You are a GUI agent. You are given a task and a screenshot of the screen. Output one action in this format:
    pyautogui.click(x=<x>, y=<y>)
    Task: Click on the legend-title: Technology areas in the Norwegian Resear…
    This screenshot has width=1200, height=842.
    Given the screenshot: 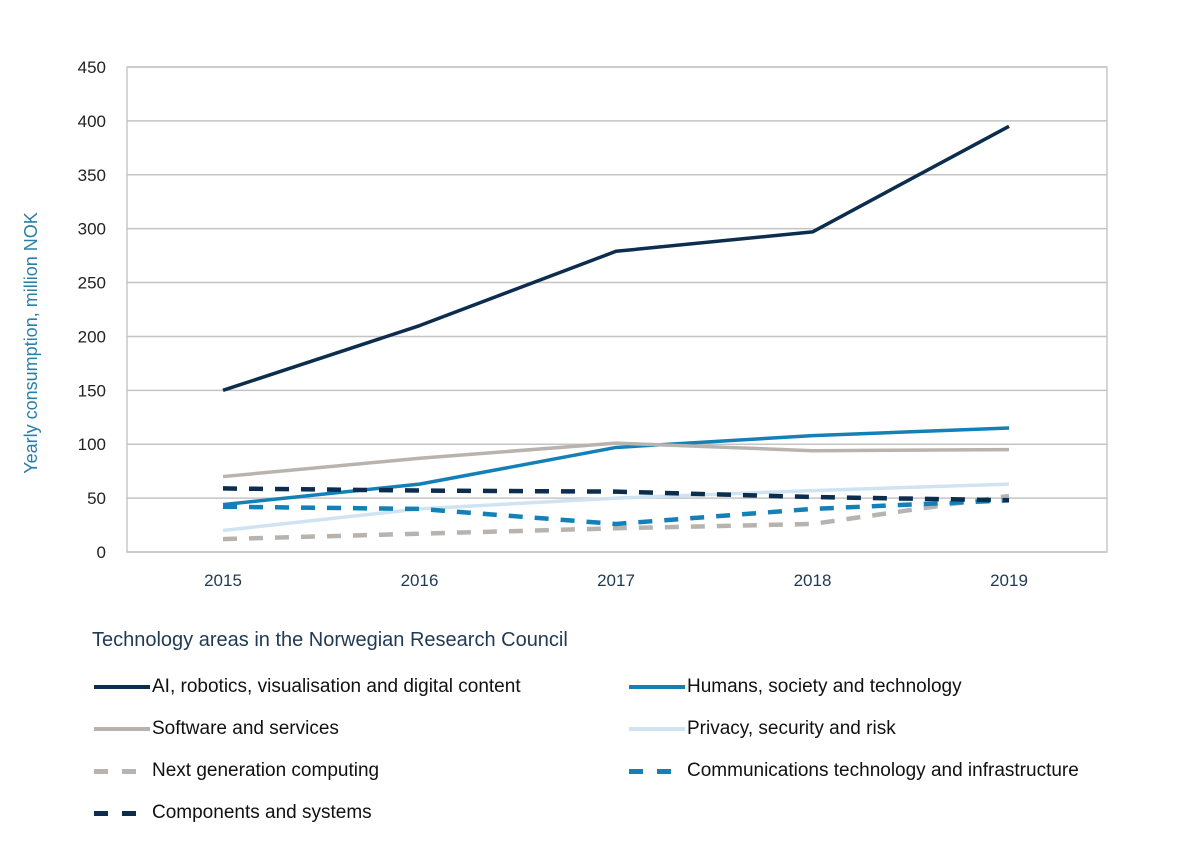 What is the action you would take?
    pyautogui.click(x=330, y=640)
    